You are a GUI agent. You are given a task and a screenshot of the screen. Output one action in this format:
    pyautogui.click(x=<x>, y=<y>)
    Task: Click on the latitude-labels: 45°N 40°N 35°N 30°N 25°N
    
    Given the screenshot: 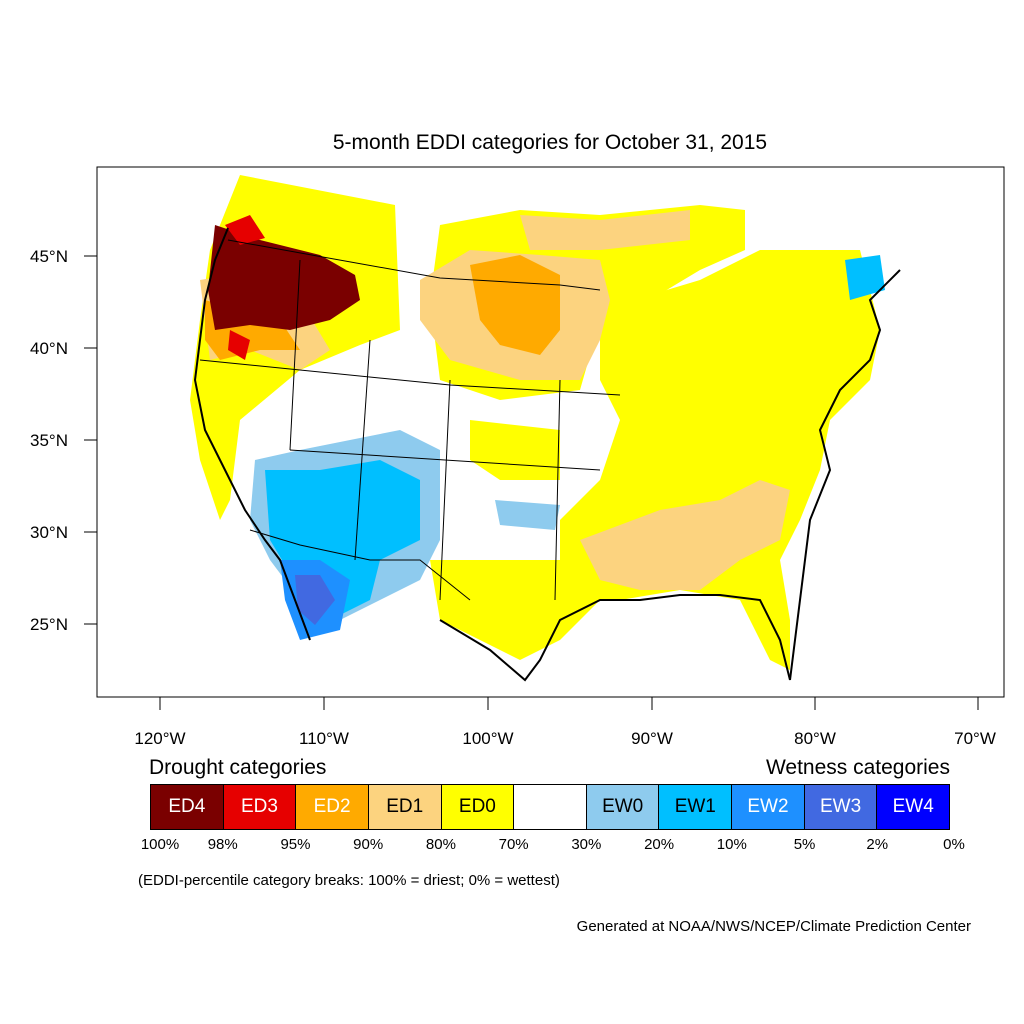 What is the action you would take?
    pyautogui.click(x=49, y=440)
    